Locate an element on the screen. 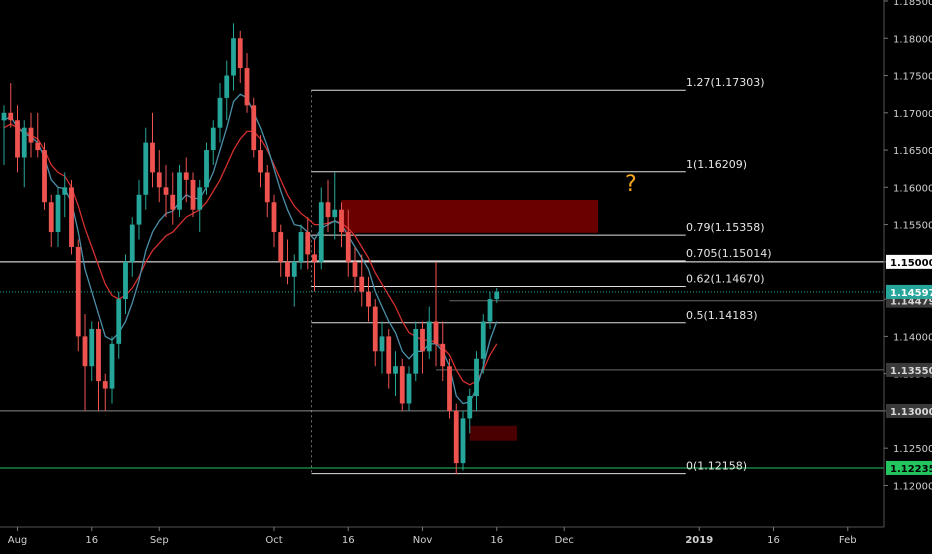 The image size is (932, 554). price-tick-label-8: 1.16000 is located at coordinates (912, 188).